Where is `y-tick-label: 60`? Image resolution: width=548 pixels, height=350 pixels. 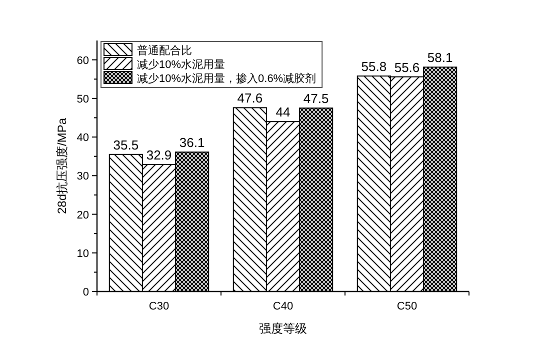 y-tick-label: 60 is located at coordinates (82, 60).